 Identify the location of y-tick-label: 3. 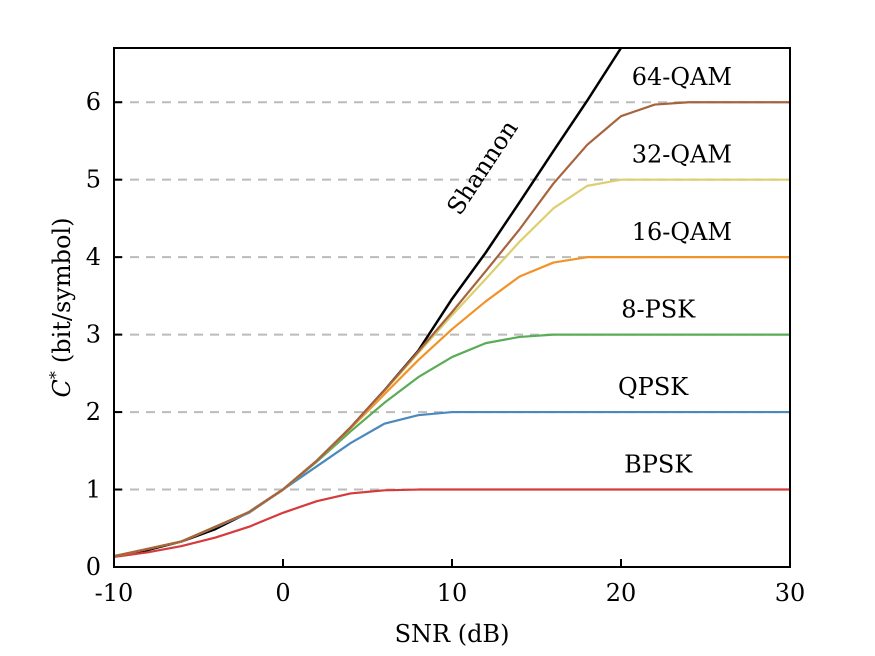
(93, 335).